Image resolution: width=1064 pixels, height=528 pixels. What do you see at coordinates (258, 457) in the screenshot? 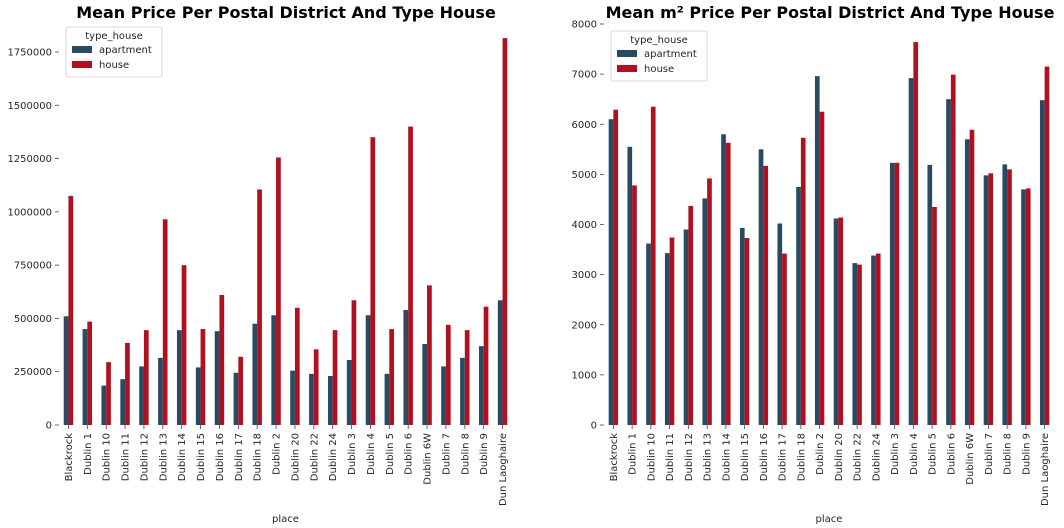
I see `x-tick-label: Dublin 18` at bounding box center [258, 457].